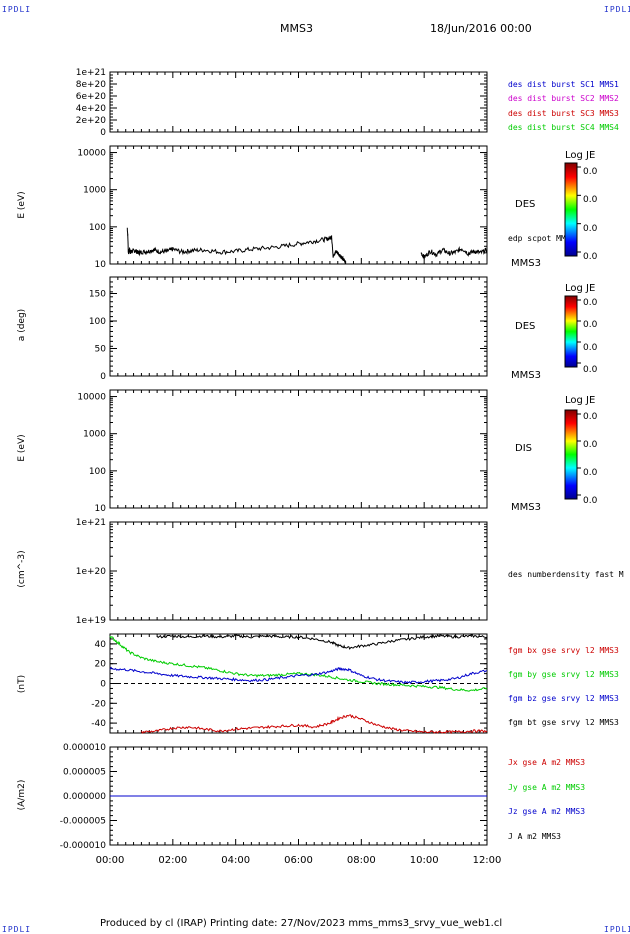 This screenshot has width=630, height=934. What do you see at coordinates (94, 435) in the screenshot?
I see `y-tick-label-p4: 1000` at bounding box center [94, 435].